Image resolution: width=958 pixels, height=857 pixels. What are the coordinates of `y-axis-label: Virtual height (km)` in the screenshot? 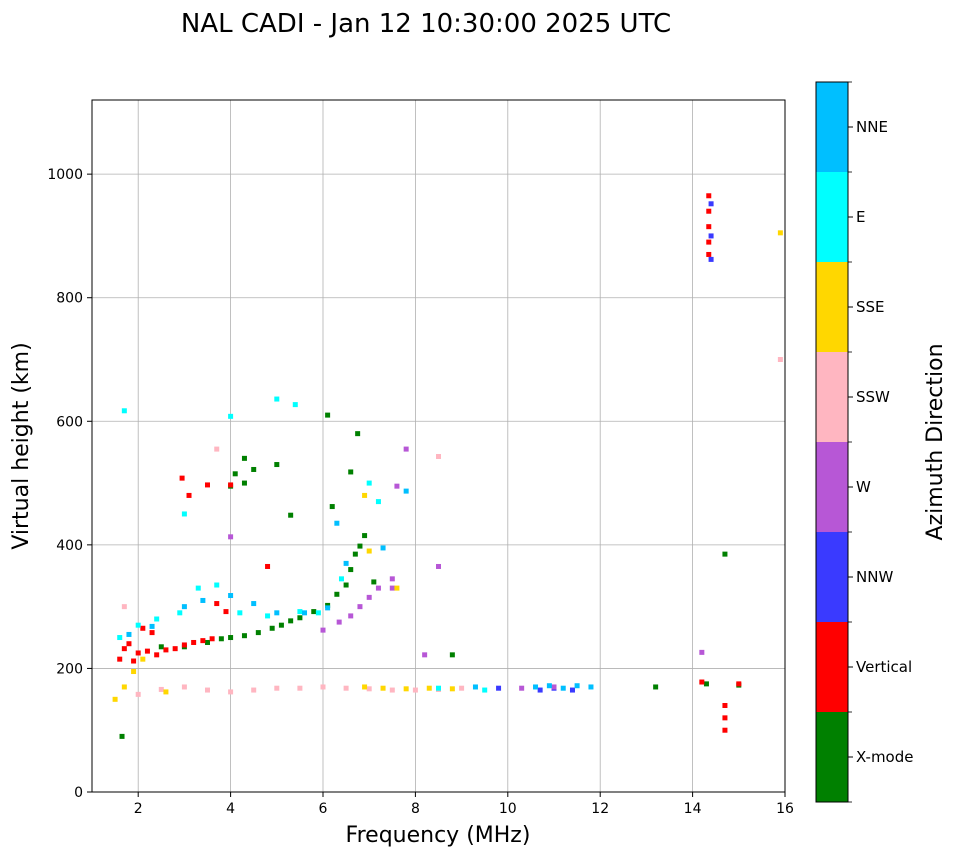 It's located at (21, 445).